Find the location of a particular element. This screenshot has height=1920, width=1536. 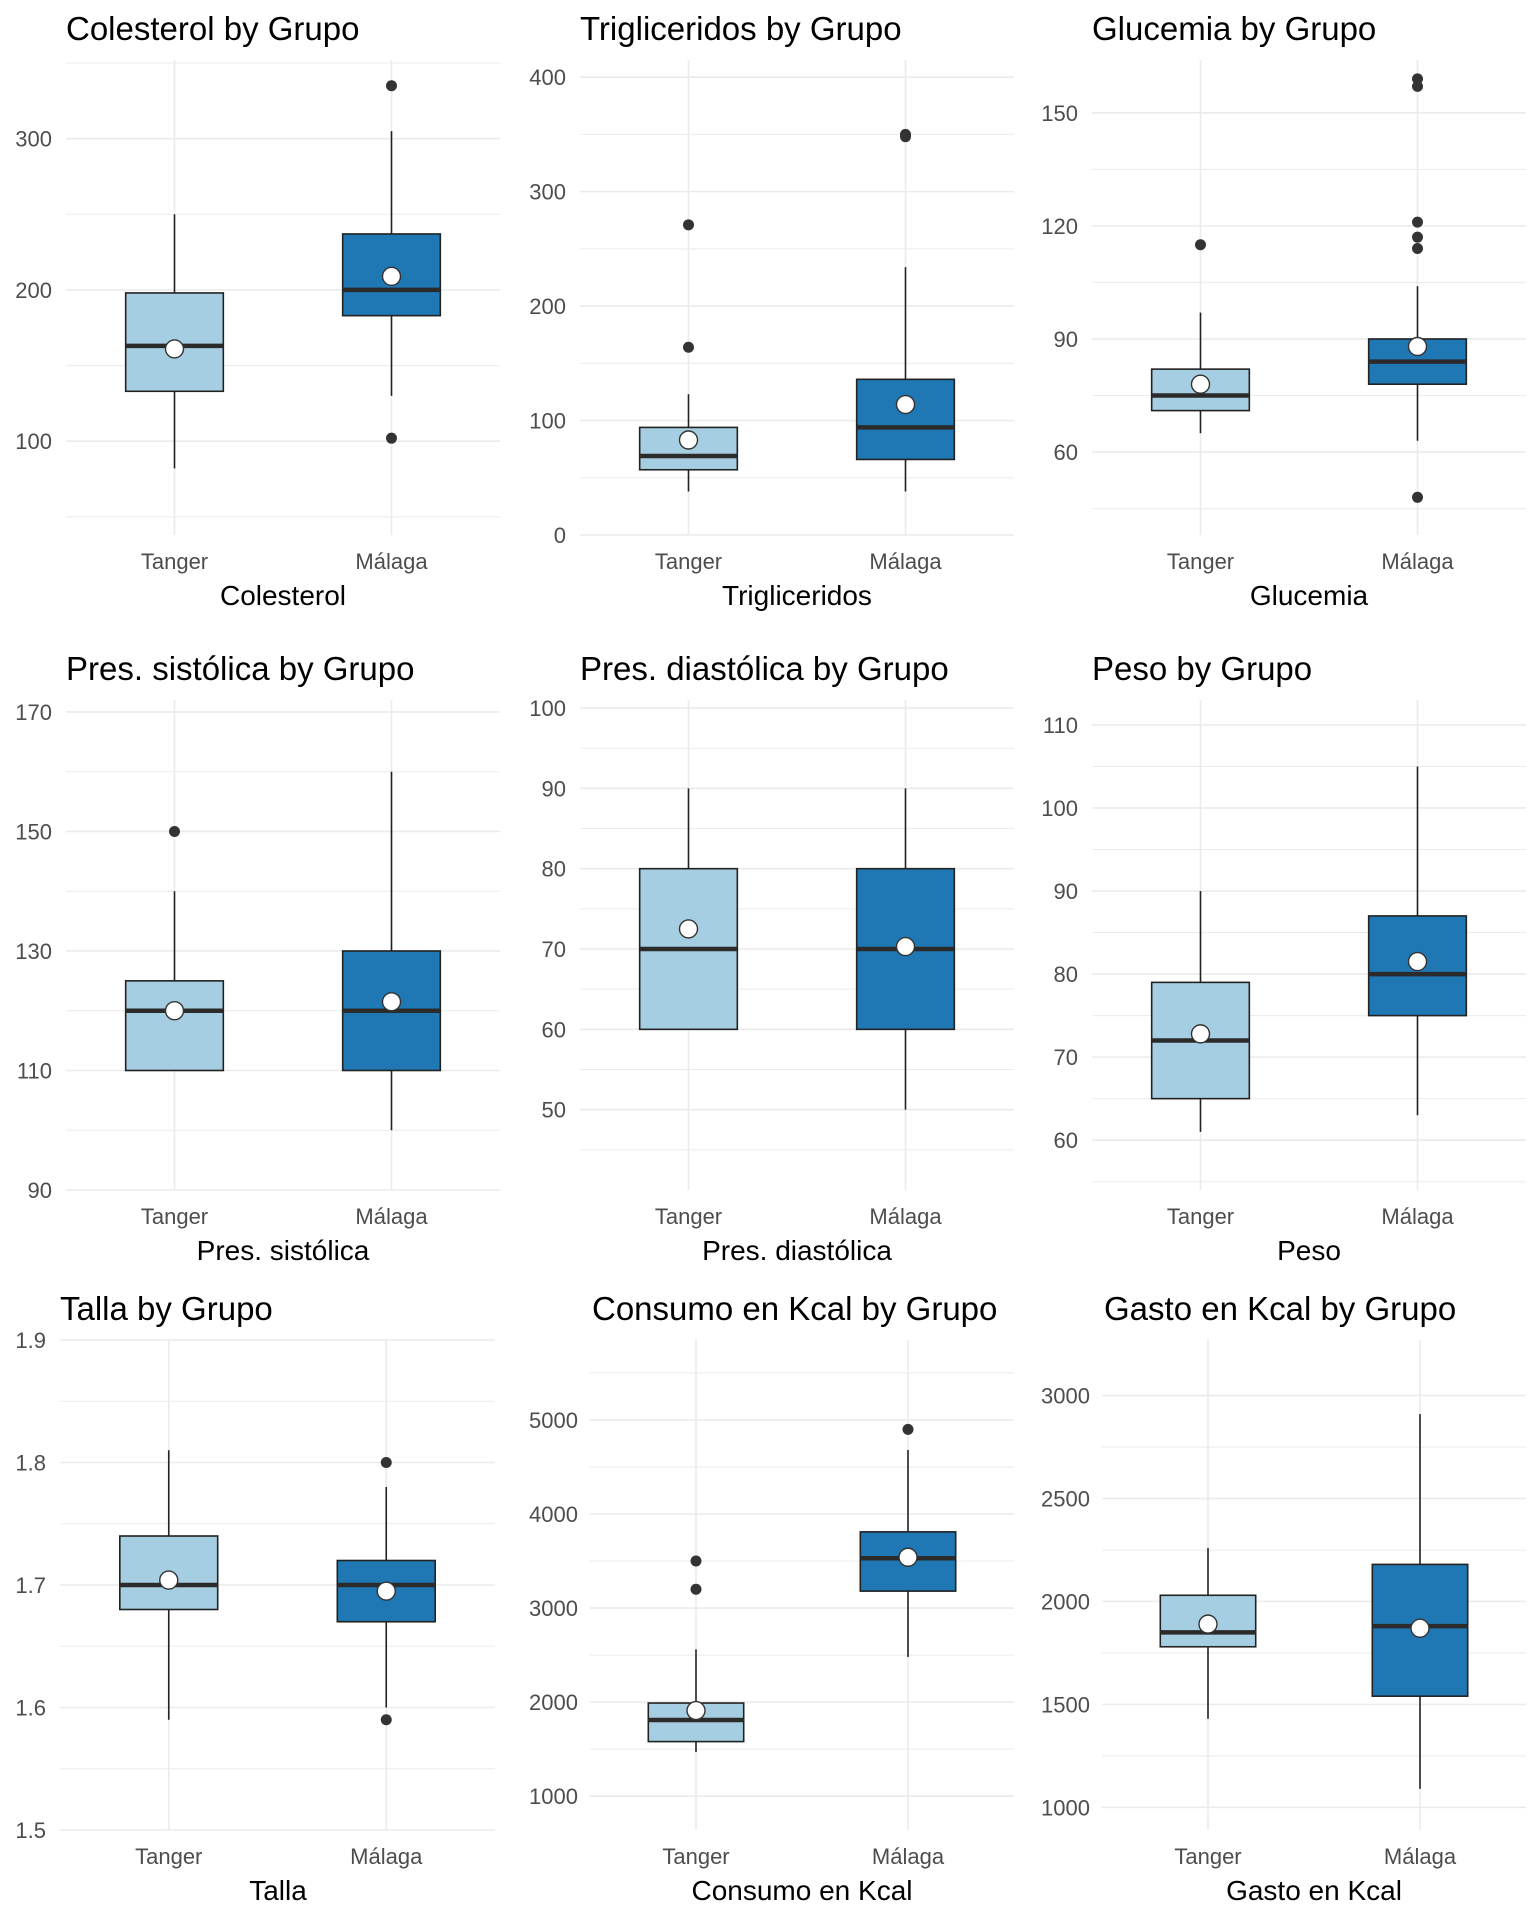

y-tick-label: 1500 is located at coordinates (1065, 1704).